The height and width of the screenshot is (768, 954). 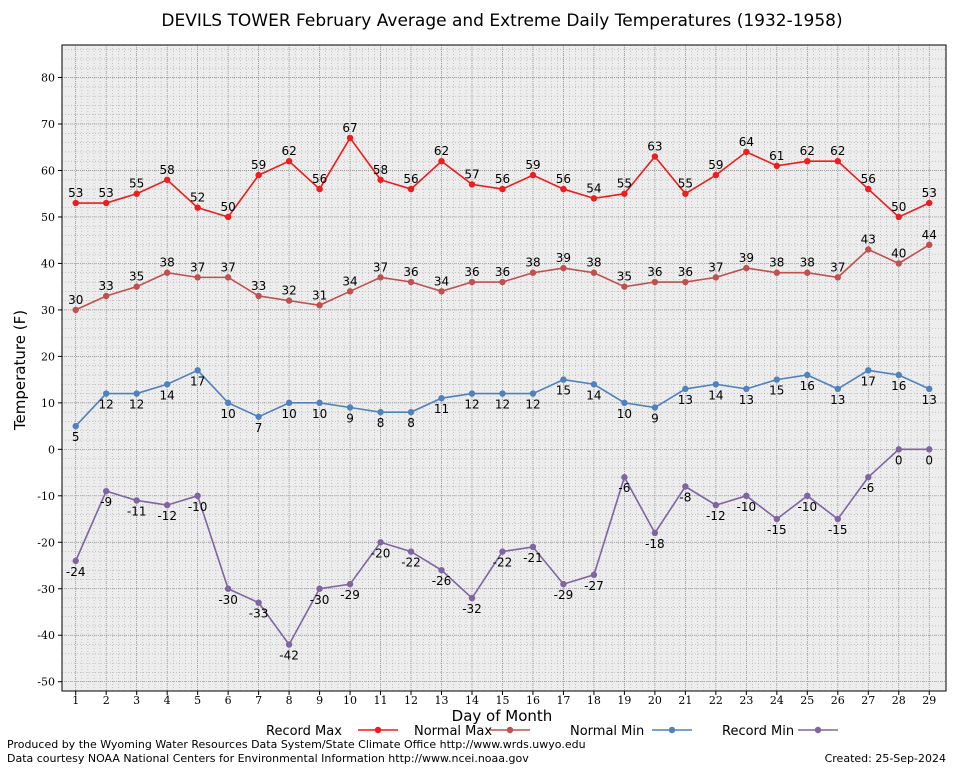 I want to click on data-label-record-max: 63, so click(x=654, y=147).